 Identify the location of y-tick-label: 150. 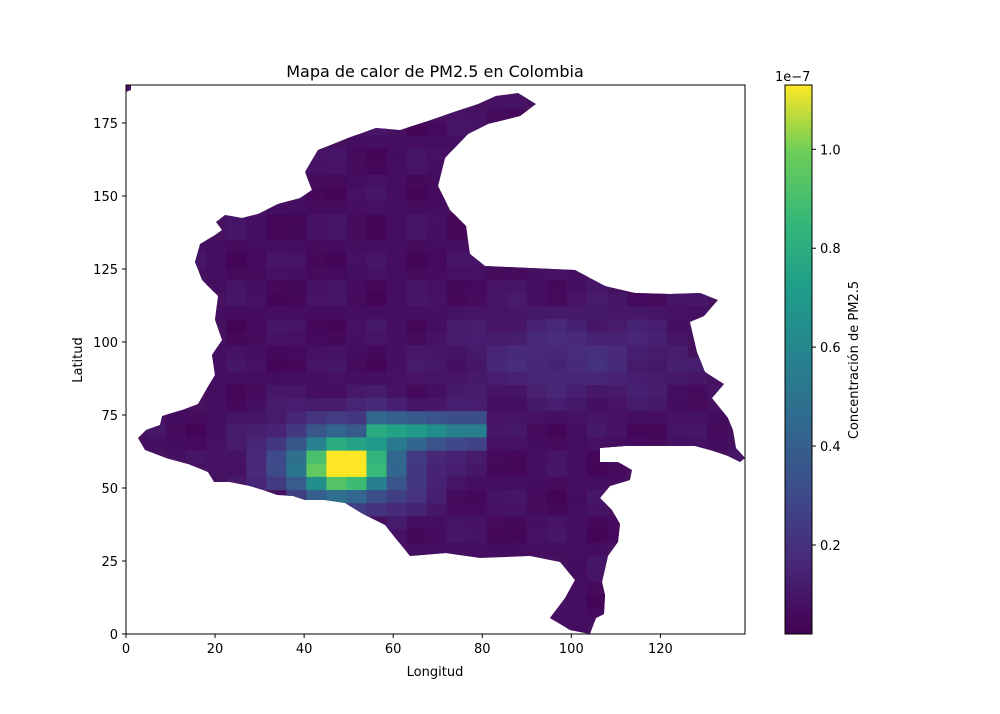
(105, 197).